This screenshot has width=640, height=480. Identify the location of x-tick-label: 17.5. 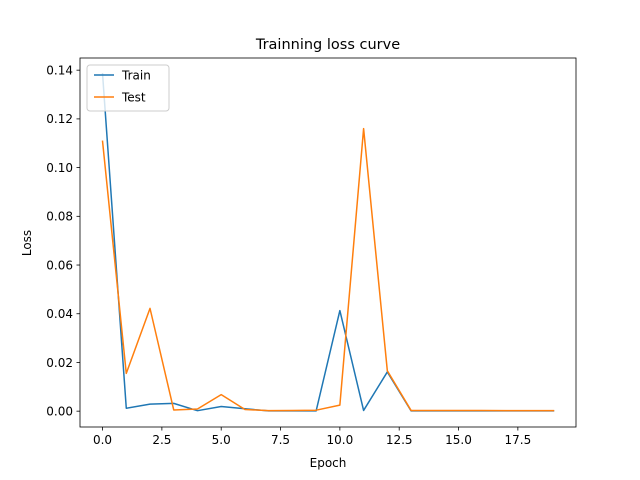
(517, 440).